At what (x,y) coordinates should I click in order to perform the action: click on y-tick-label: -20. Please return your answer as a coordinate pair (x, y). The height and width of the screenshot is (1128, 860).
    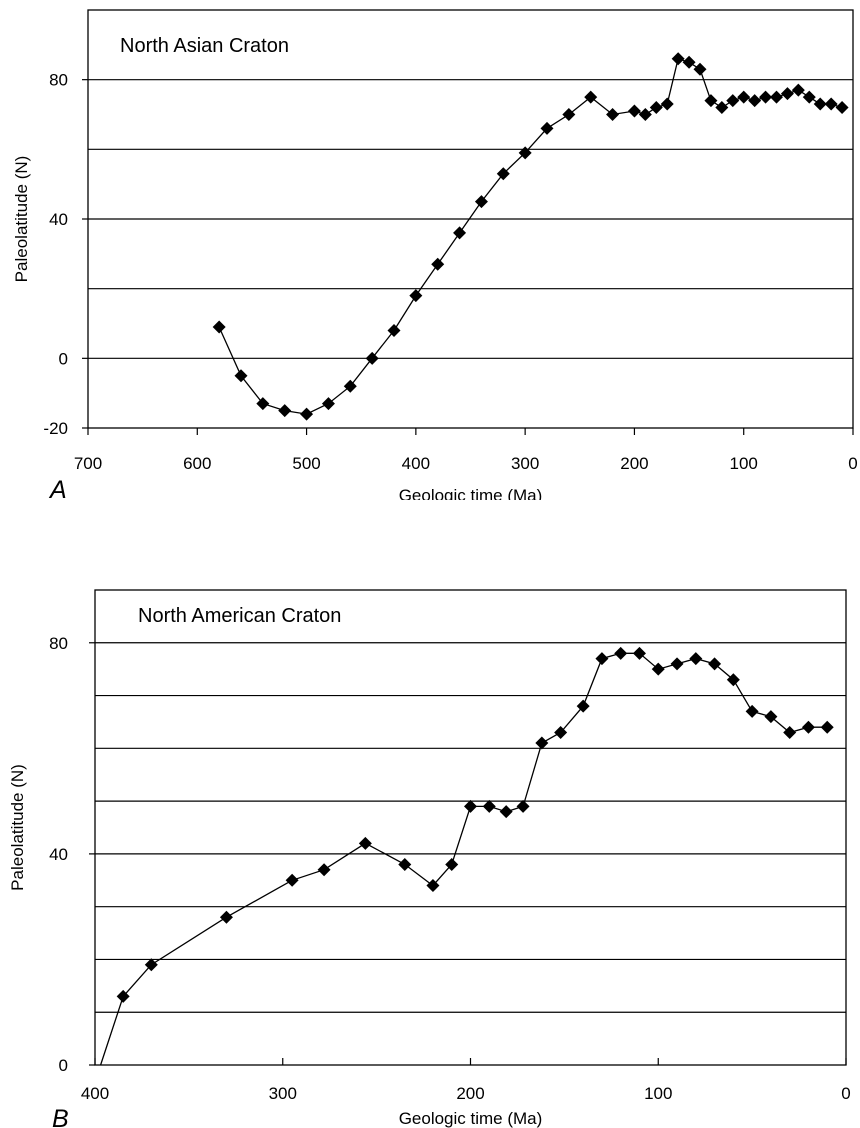
    Looking at the image, I should click on (55, 428).